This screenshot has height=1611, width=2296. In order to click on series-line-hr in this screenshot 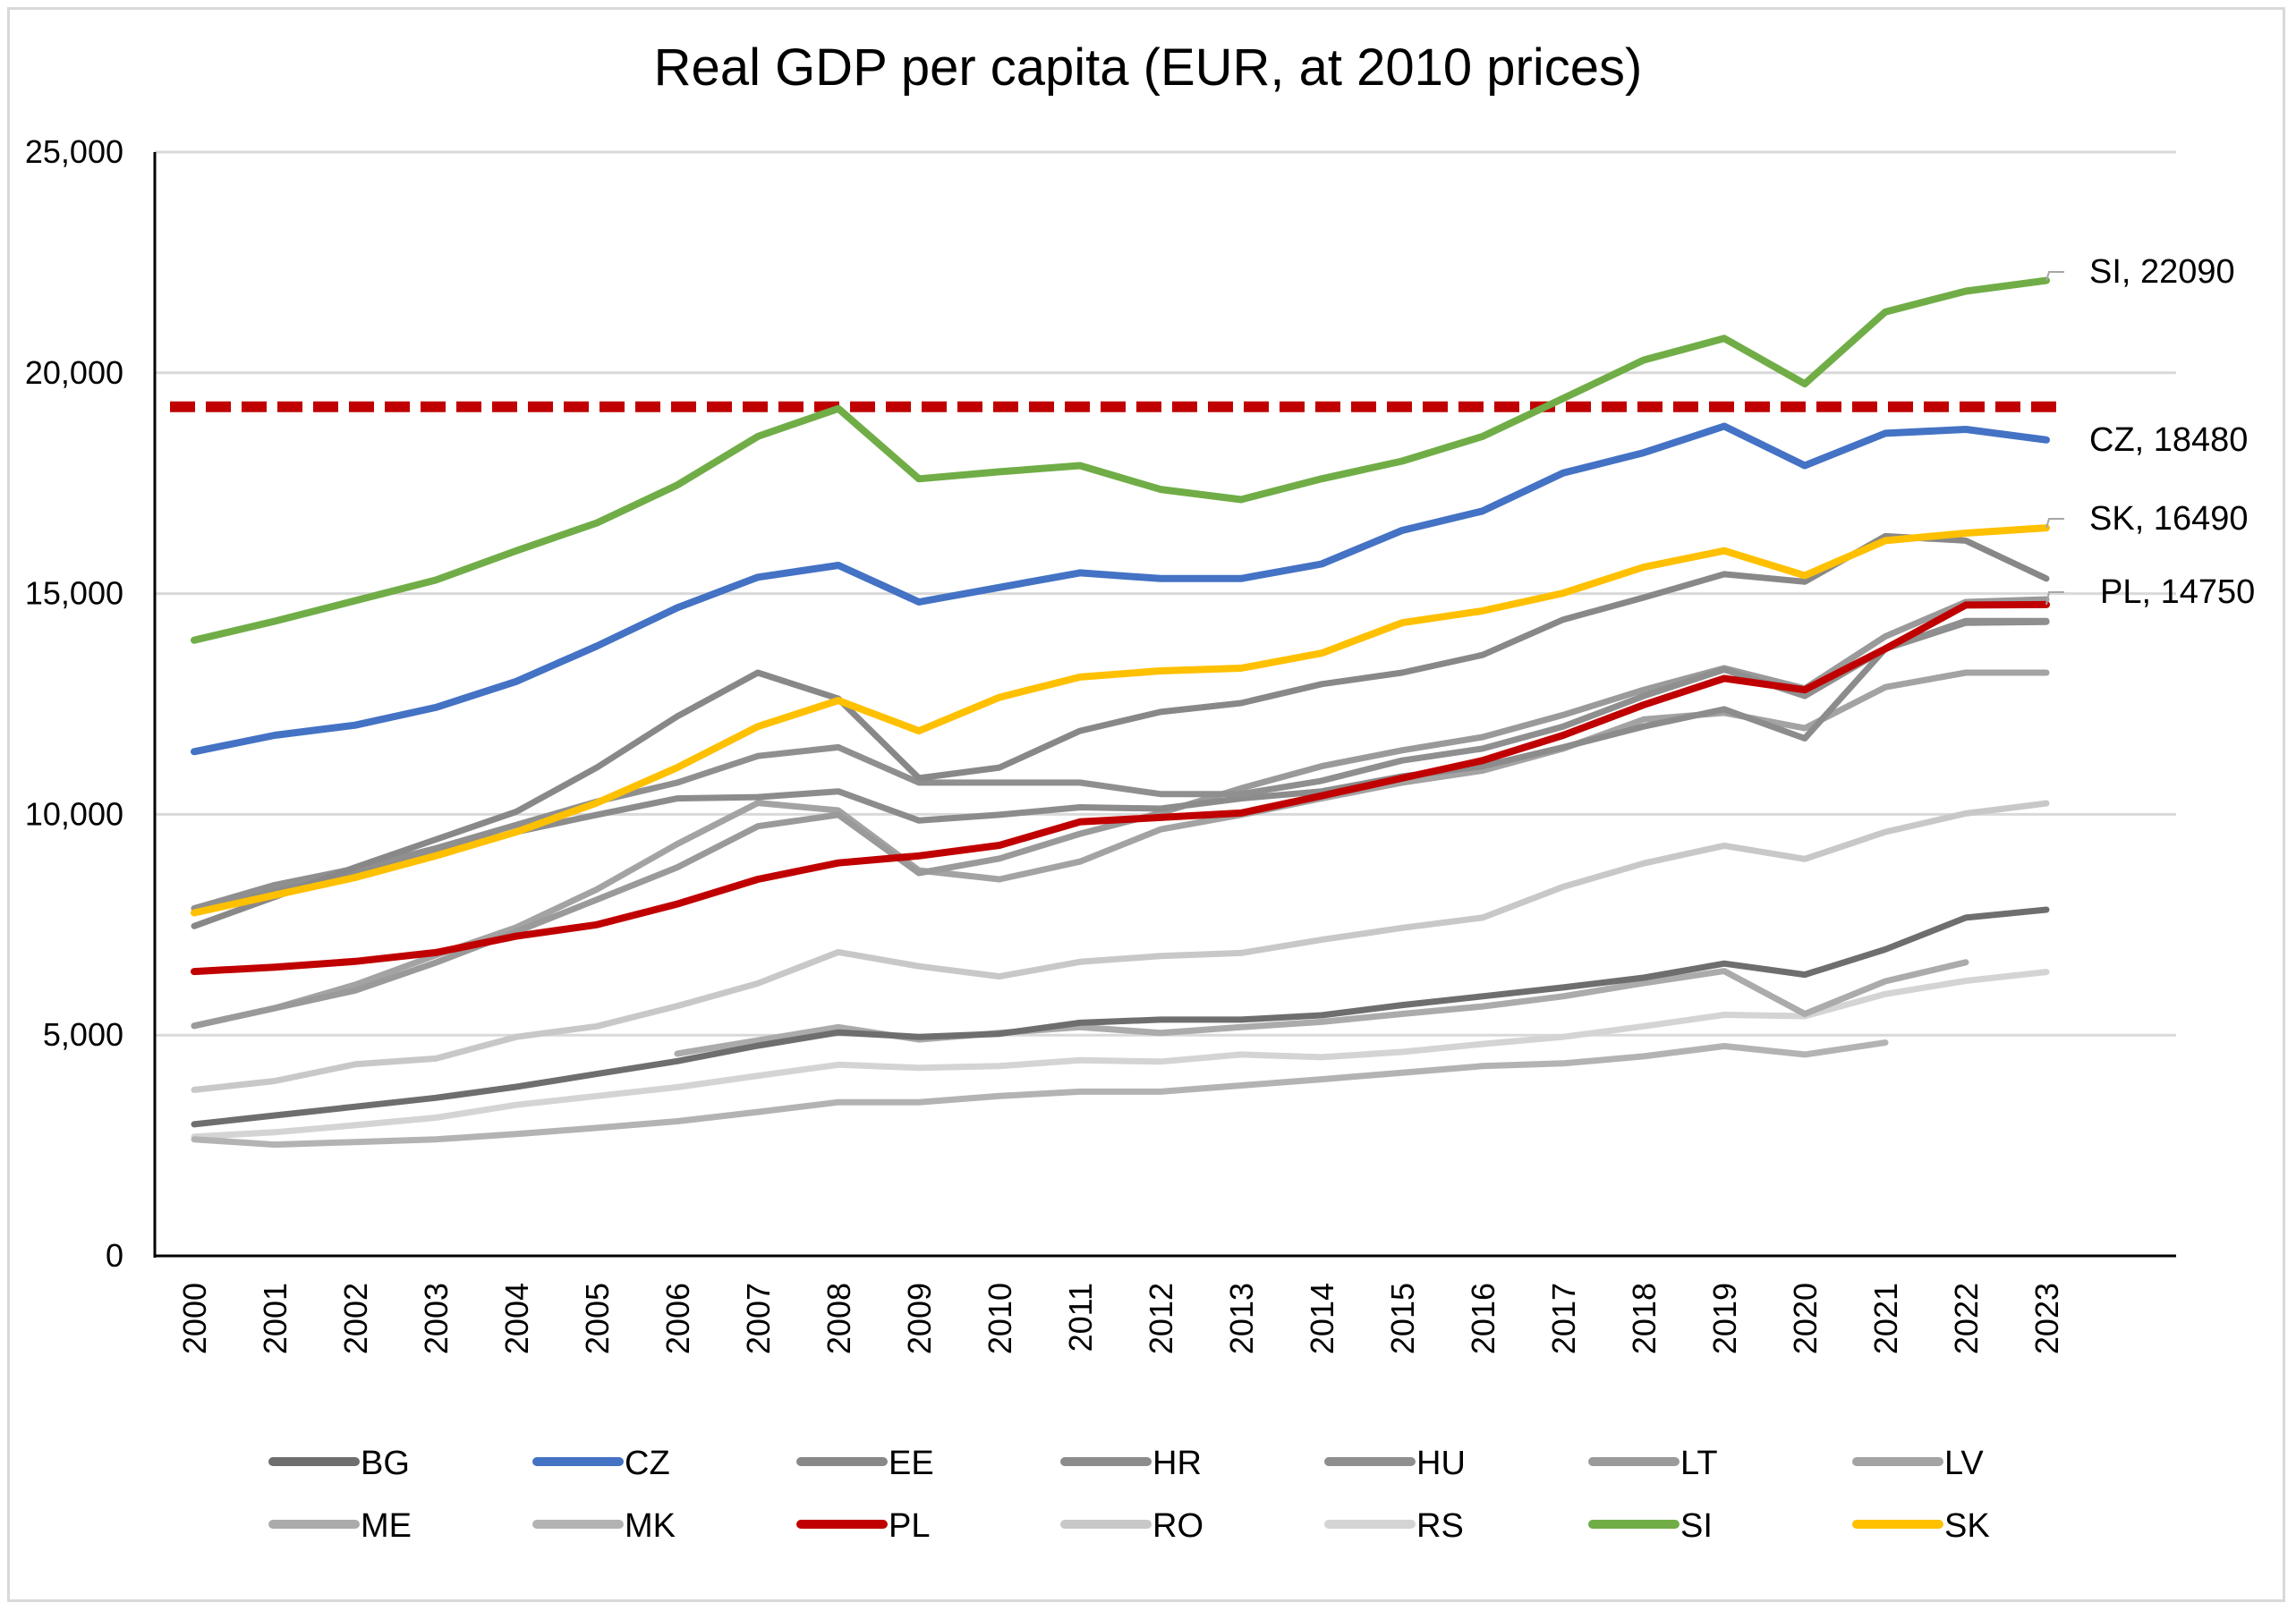, I will do `click(1120, 764)`.